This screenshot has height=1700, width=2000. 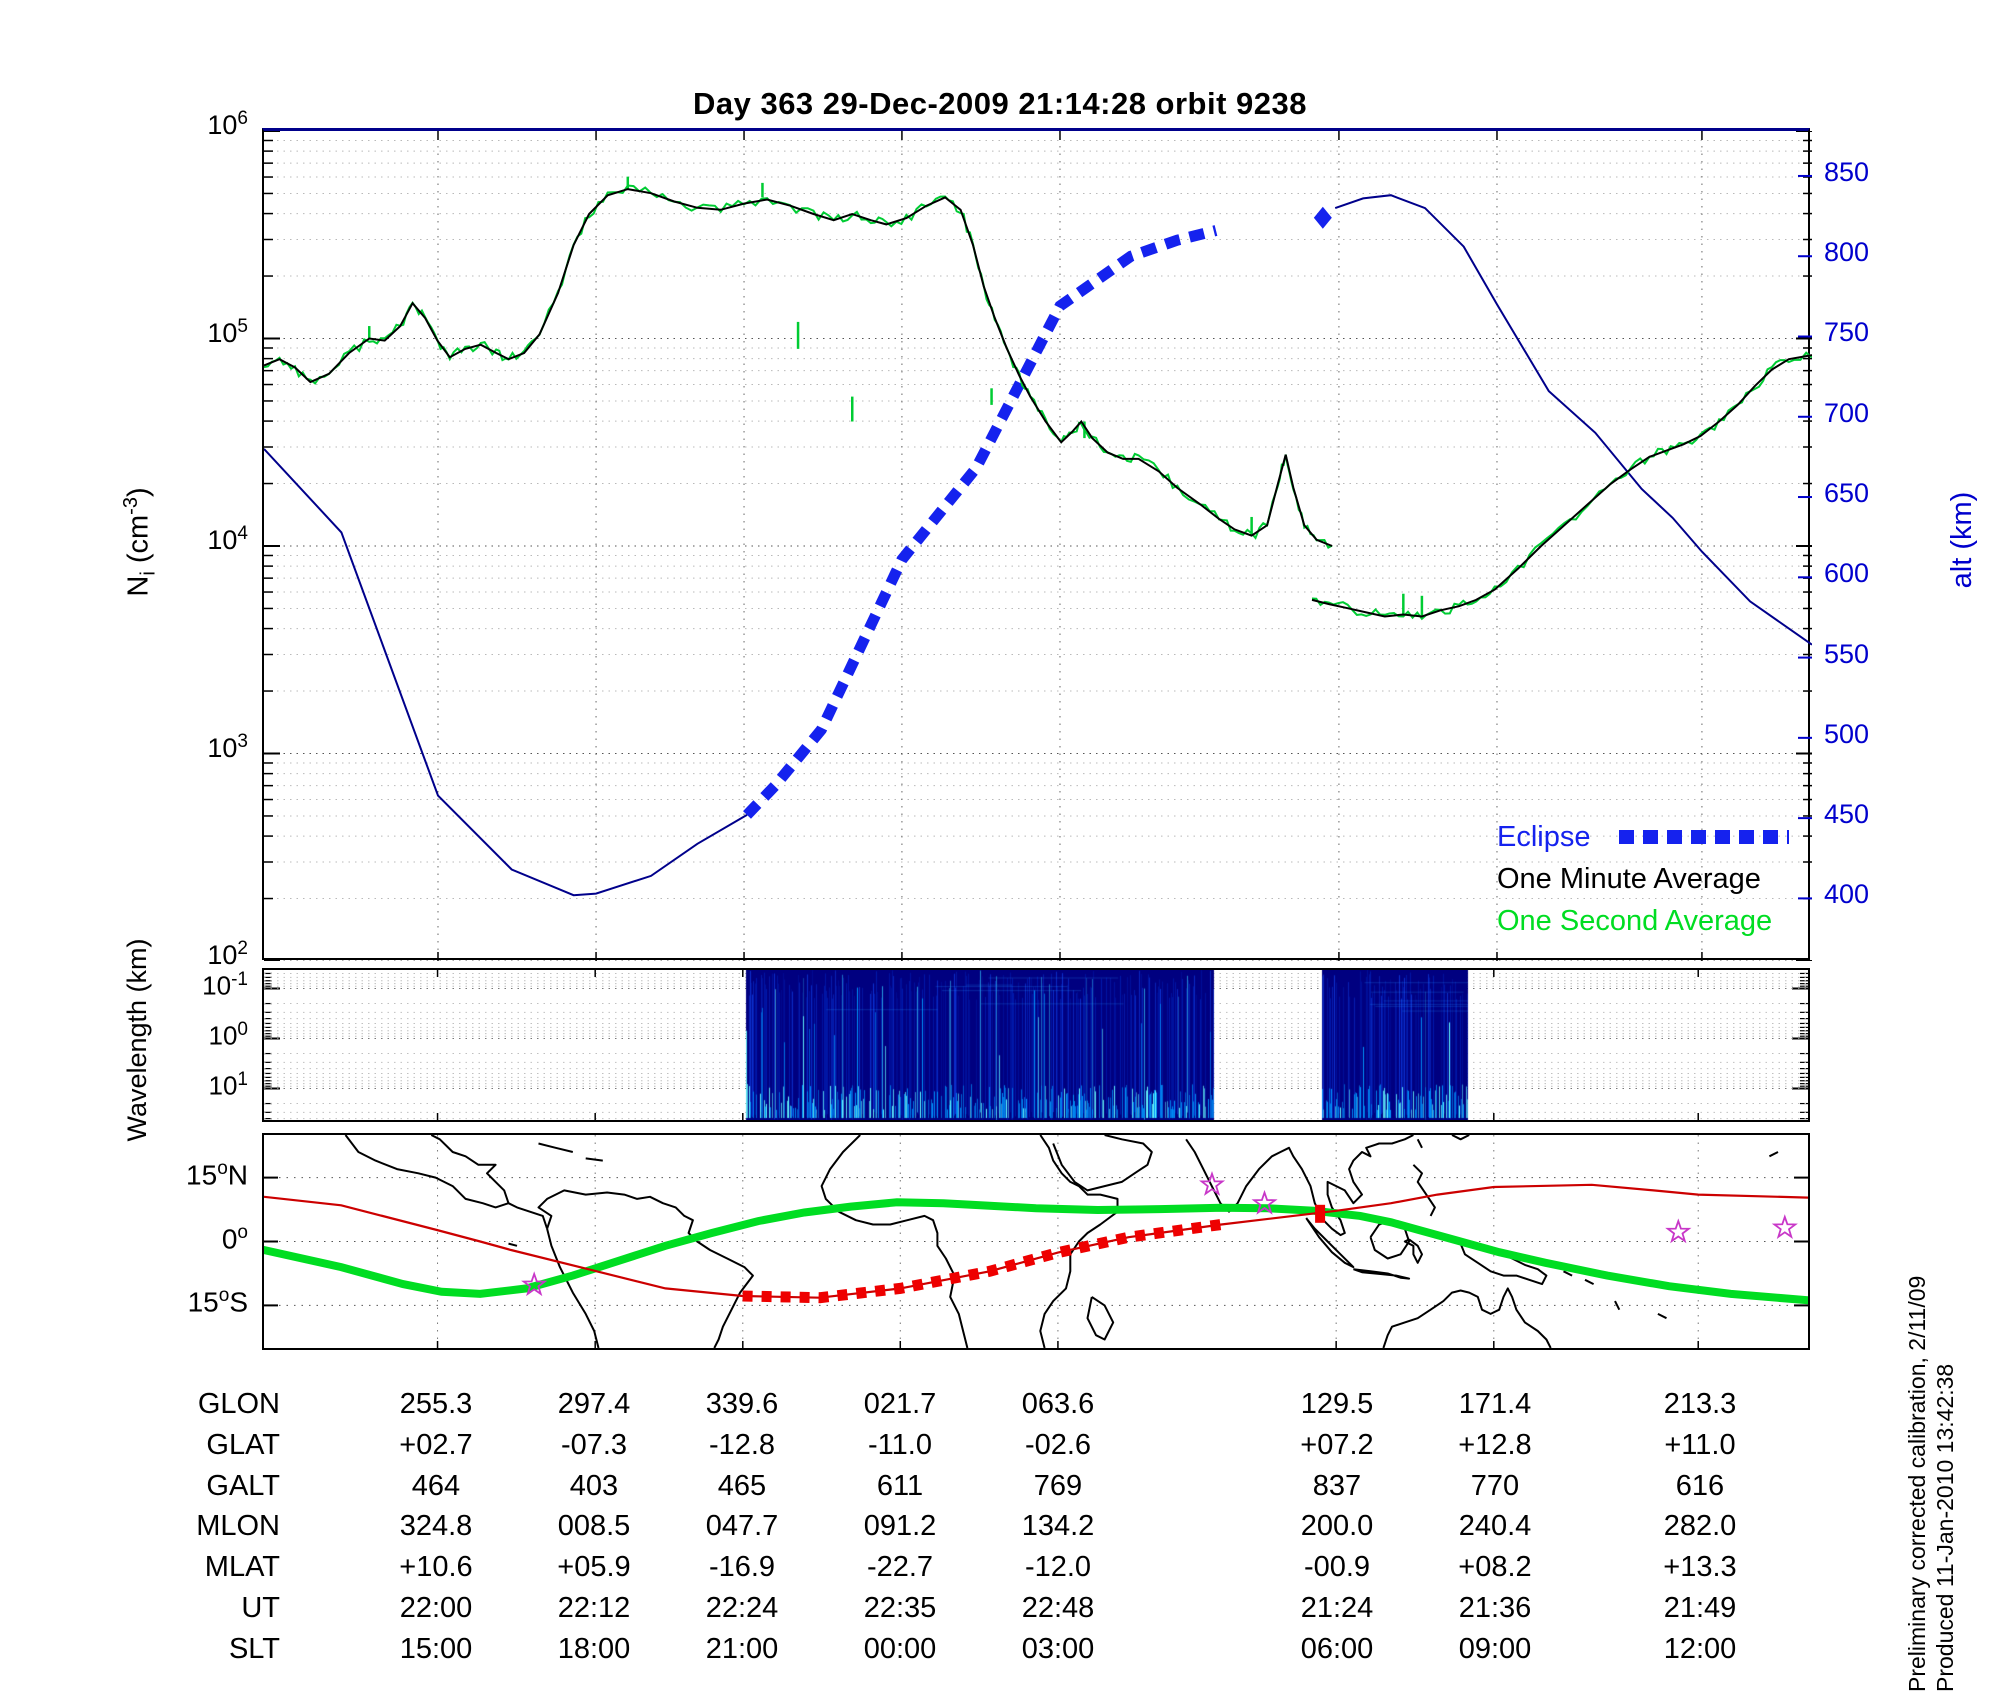 I want to click on table-cell-glon-3: 021.7, so click(x=900, y=1404).